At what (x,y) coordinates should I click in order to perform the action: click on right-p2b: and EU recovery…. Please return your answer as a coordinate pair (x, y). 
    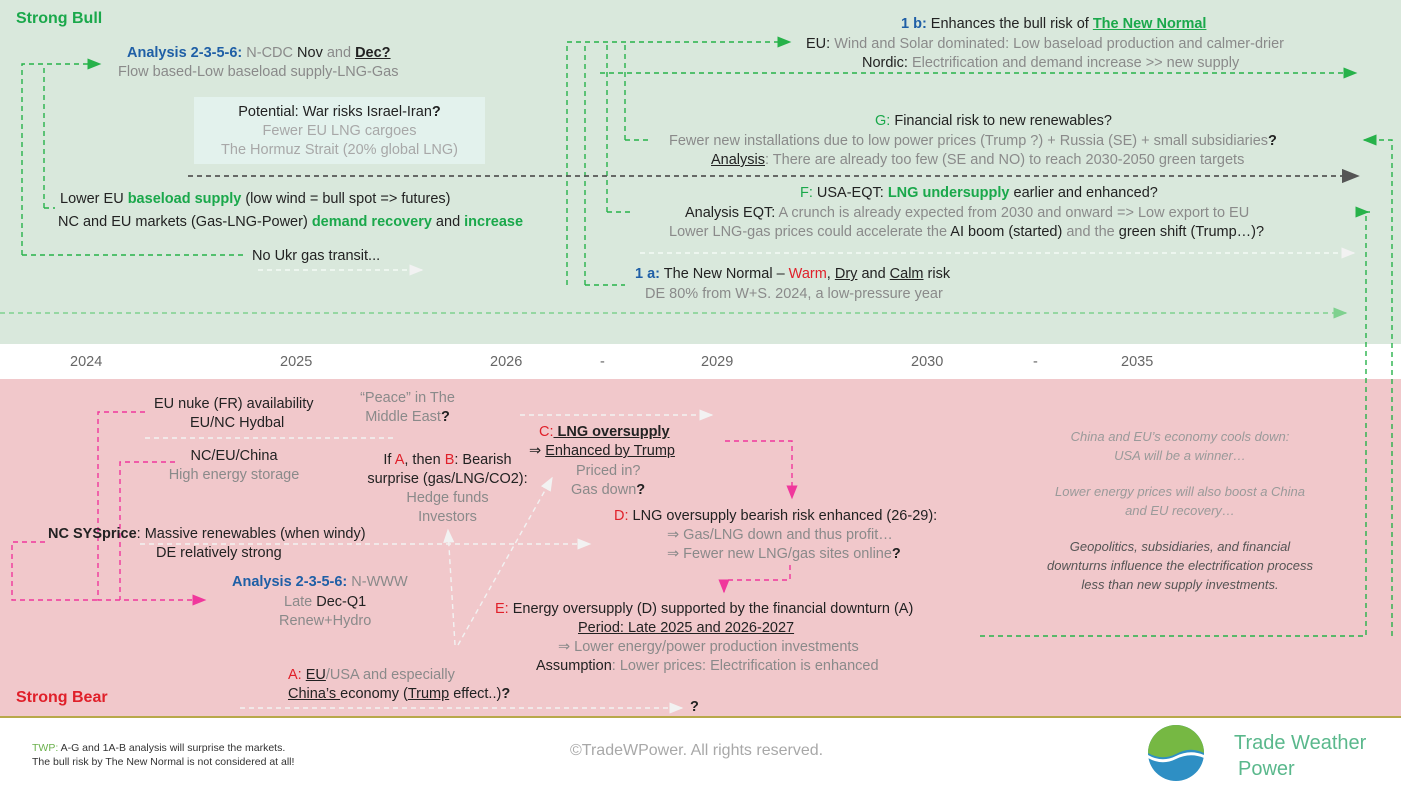
    Looking at the image, I should click on (1180, 510).